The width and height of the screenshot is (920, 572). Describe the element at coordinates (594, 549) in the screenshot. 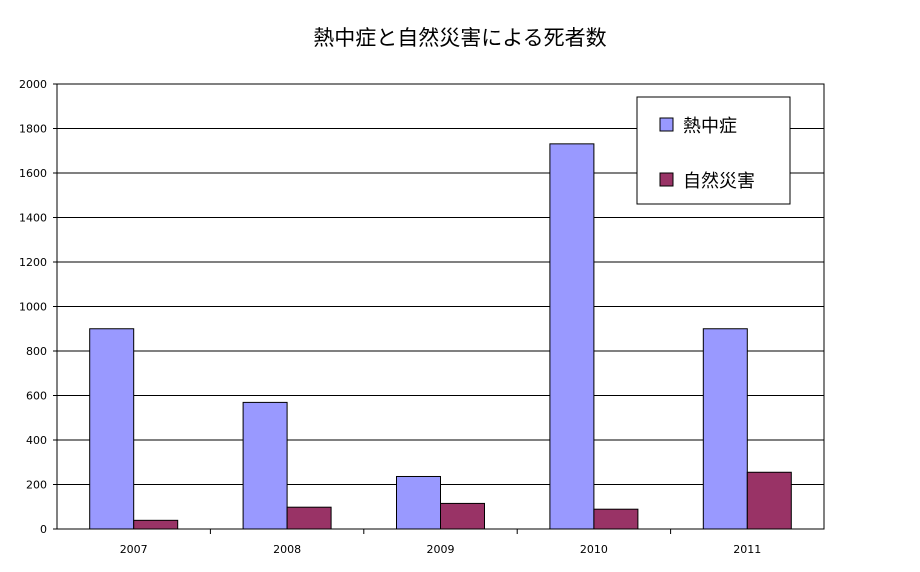

I see `x-tick-label: 2010` at that location.